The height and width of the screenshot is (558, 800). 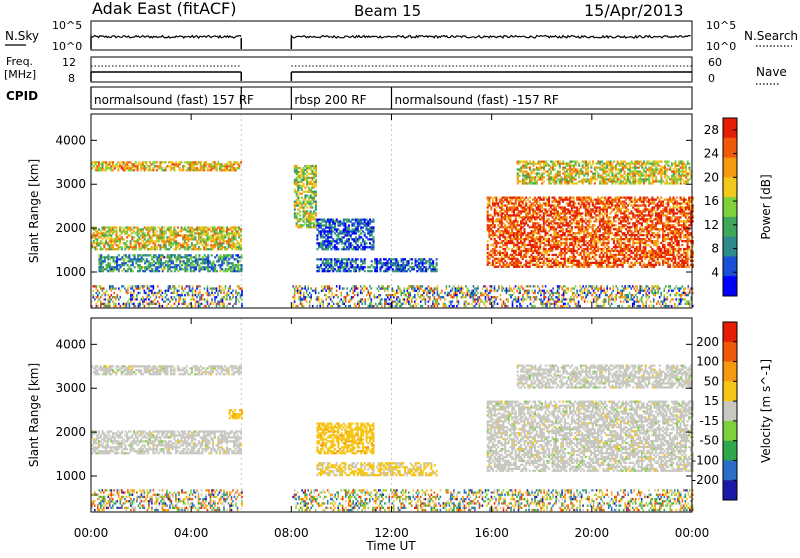 I want to click on colorbar-tick-label: 15, so click(x=711, y=401).